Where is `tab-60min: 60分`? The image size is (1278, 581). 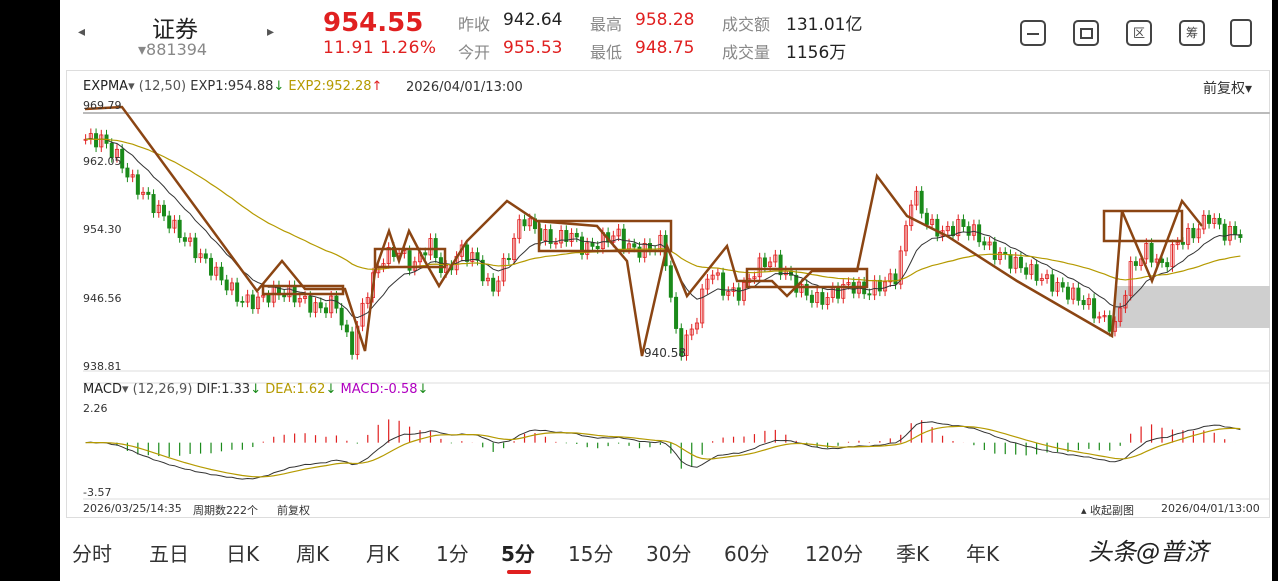
tab-60min: 60分 is located at coordinates (747, 554).